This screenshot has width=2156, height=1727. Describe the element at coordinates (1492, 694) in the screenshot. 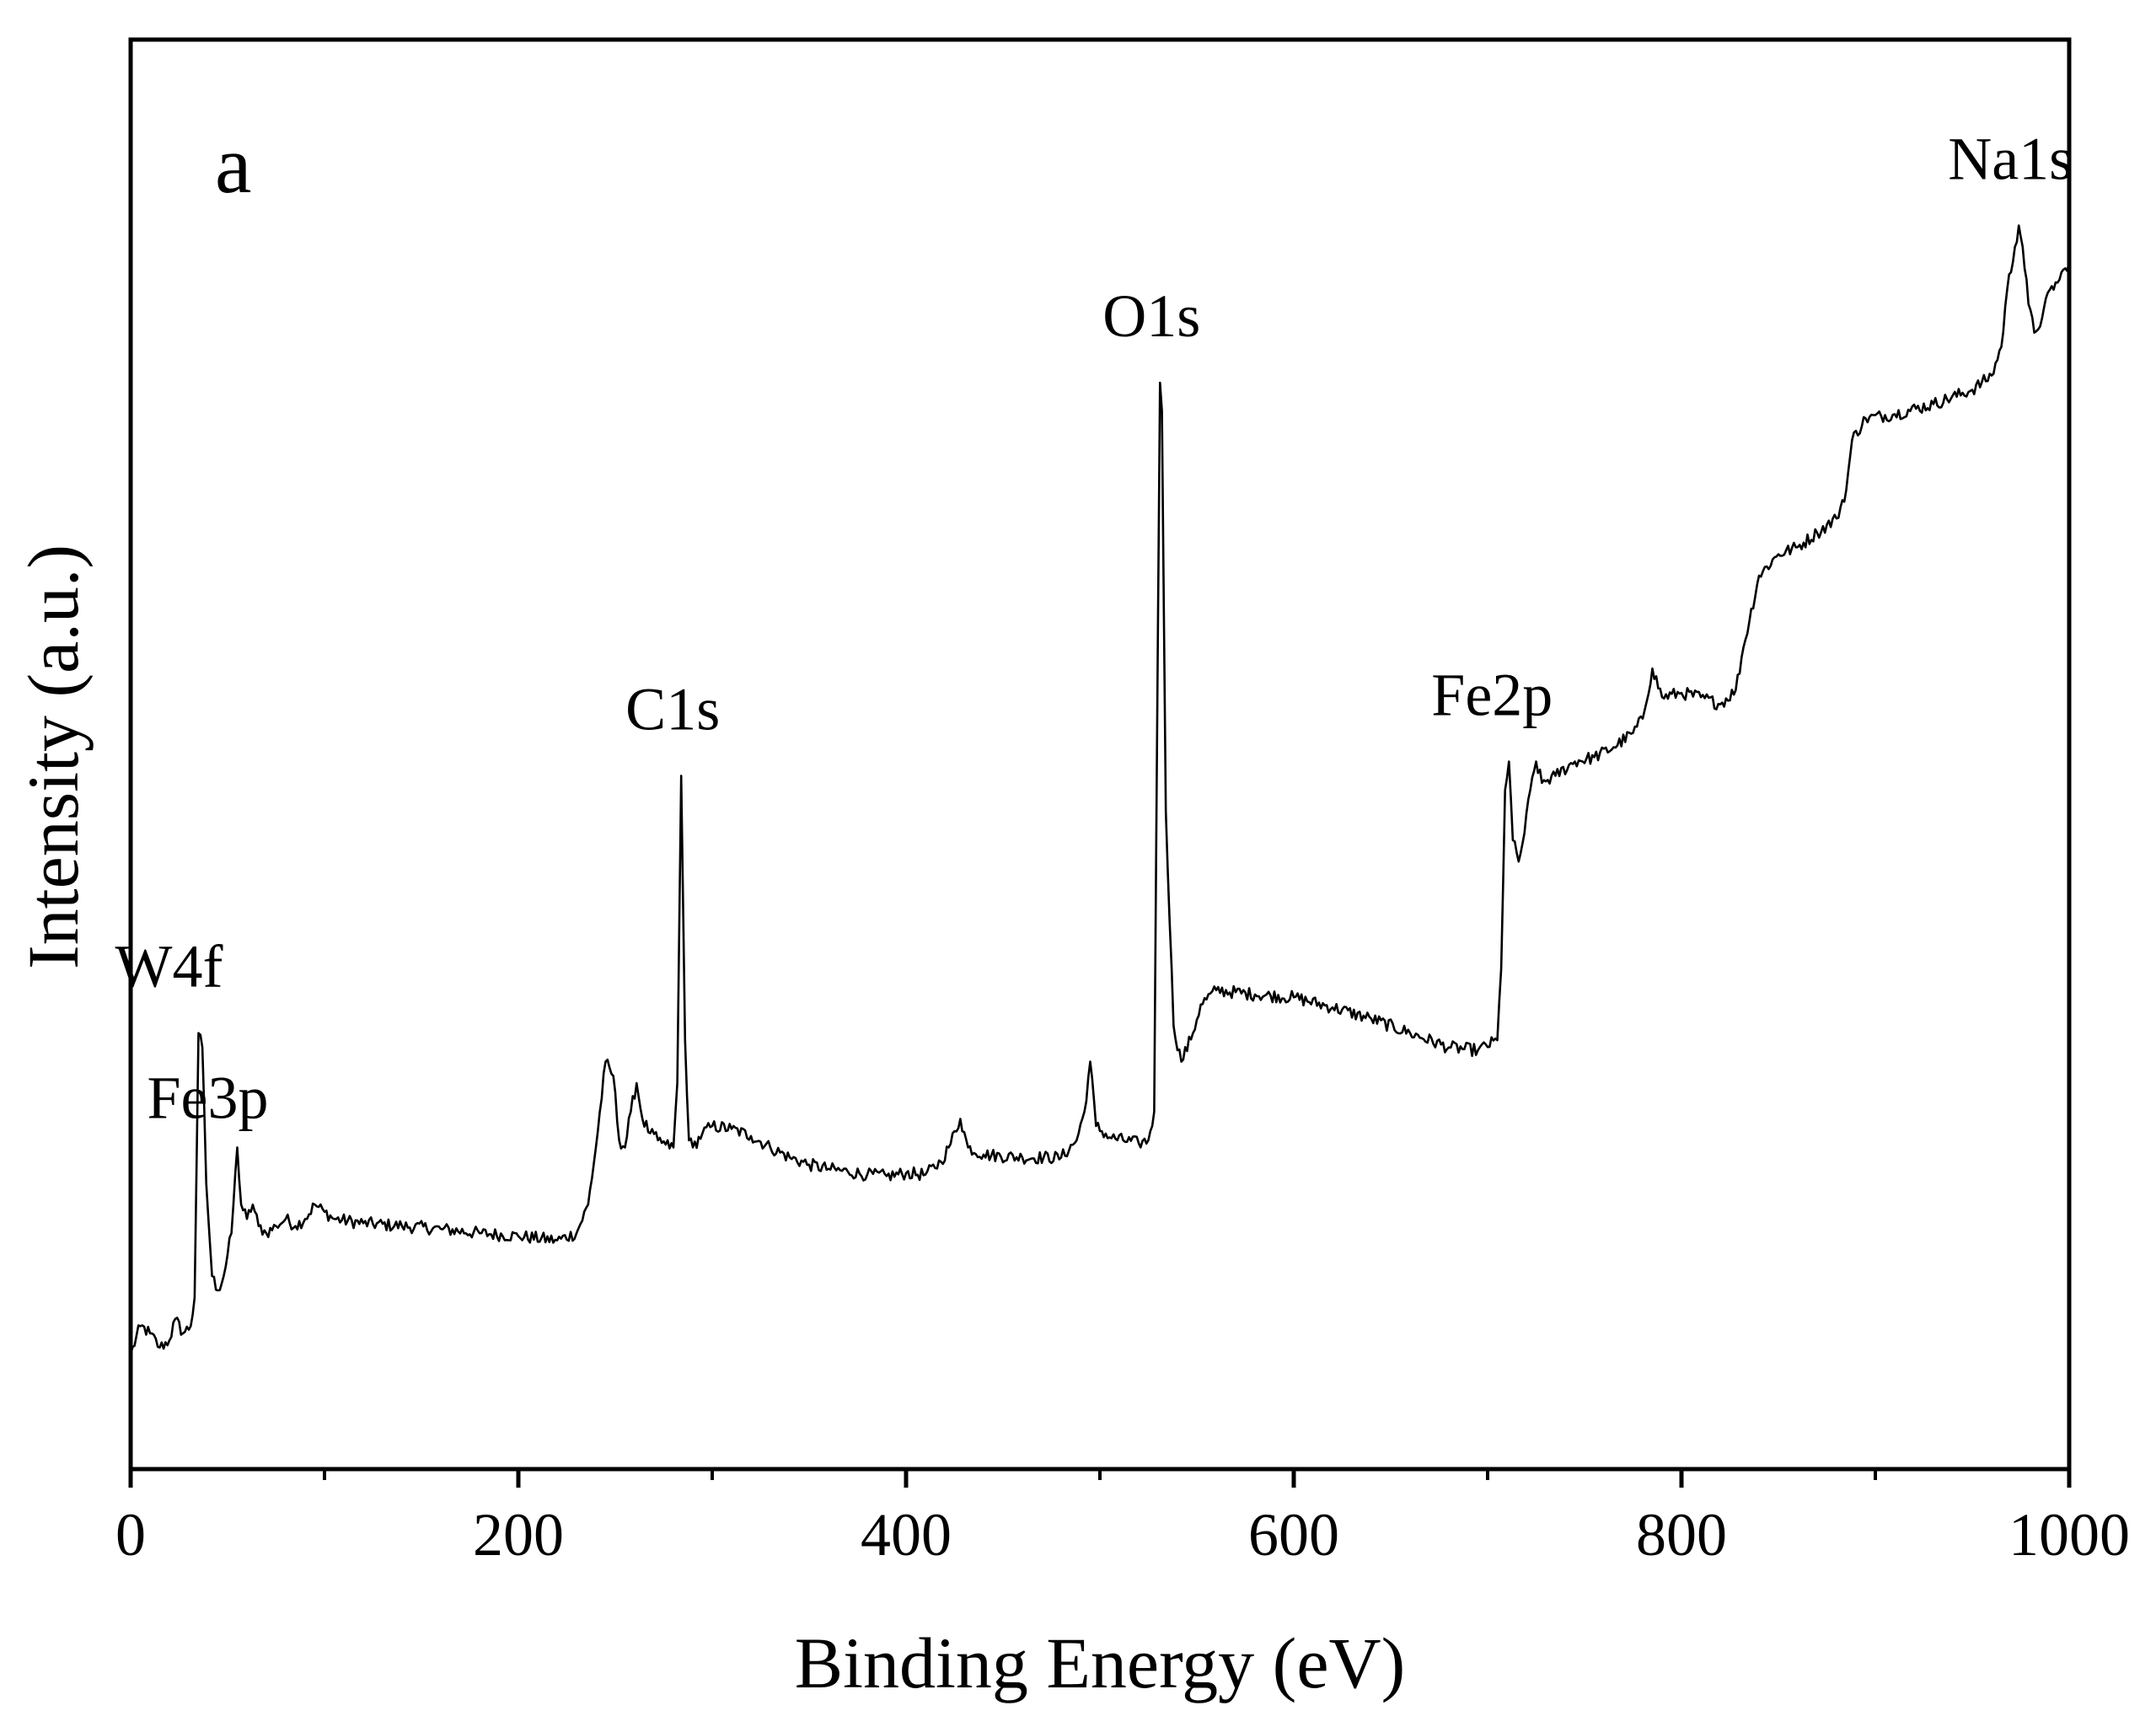

I see `peak-label-fe2p: Fe2p` at that location.